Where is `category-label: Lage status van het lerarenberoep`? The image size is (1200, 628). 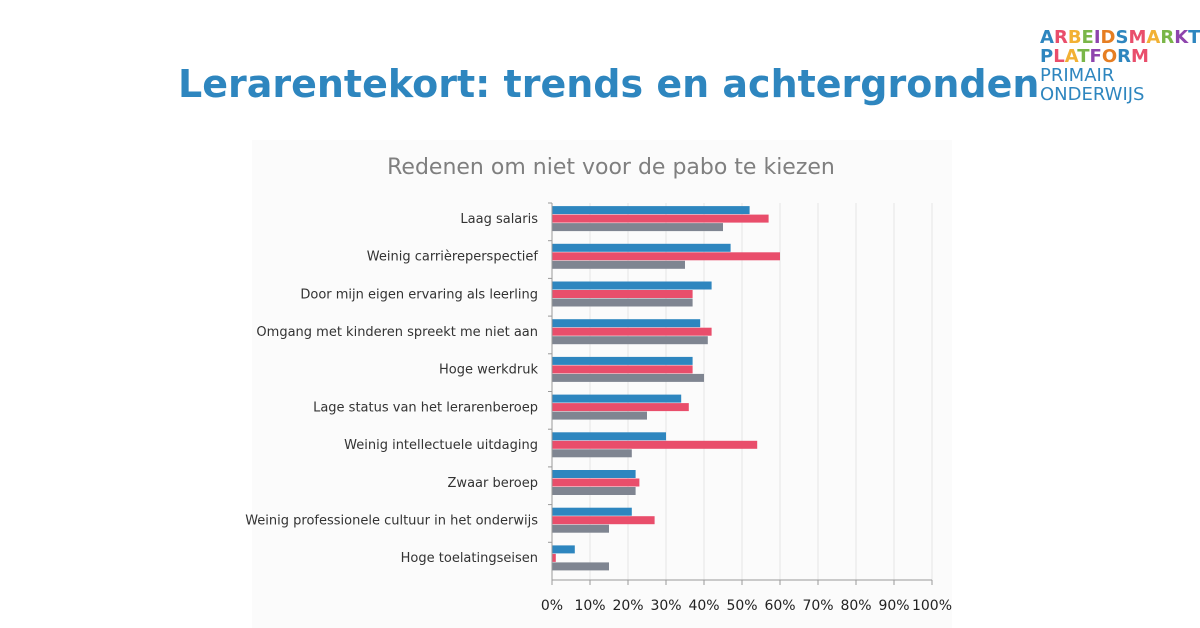 category-label: Lage status van het lerarenberoep is located at coordinates (425, 407).